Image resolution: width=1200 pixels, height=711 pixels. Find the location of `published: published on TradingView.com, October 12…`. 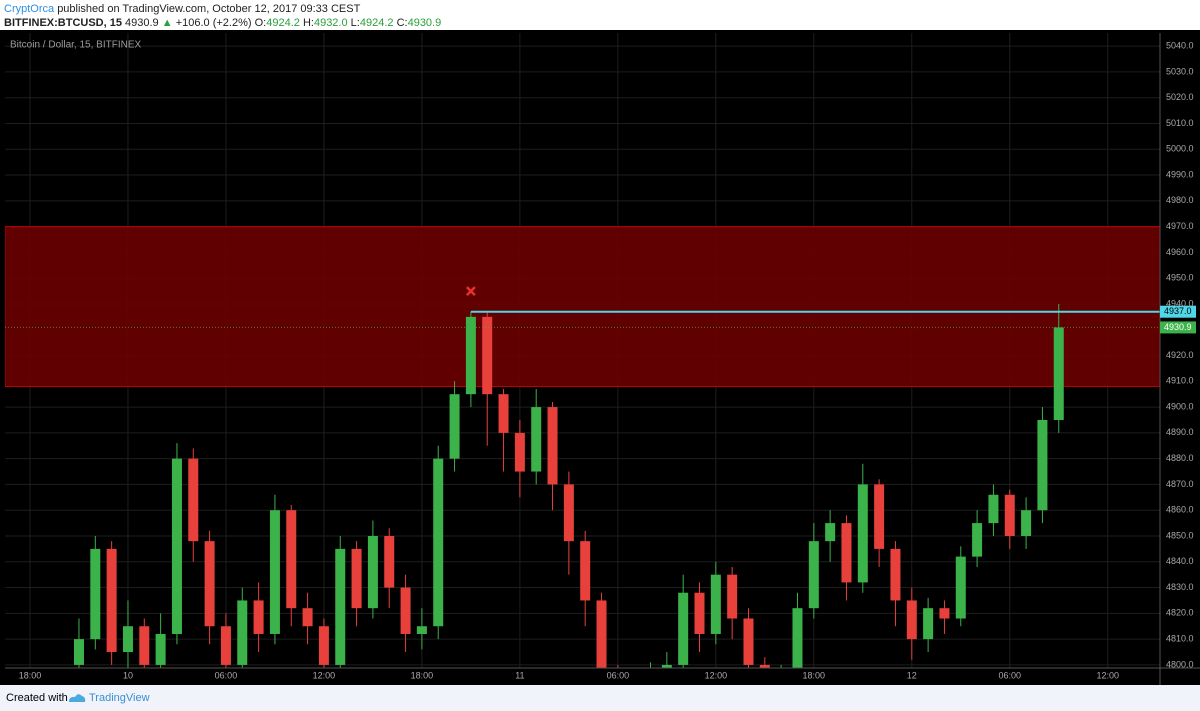

published: published on TradingView.com, October 12… is located at coordinates (209, 9).